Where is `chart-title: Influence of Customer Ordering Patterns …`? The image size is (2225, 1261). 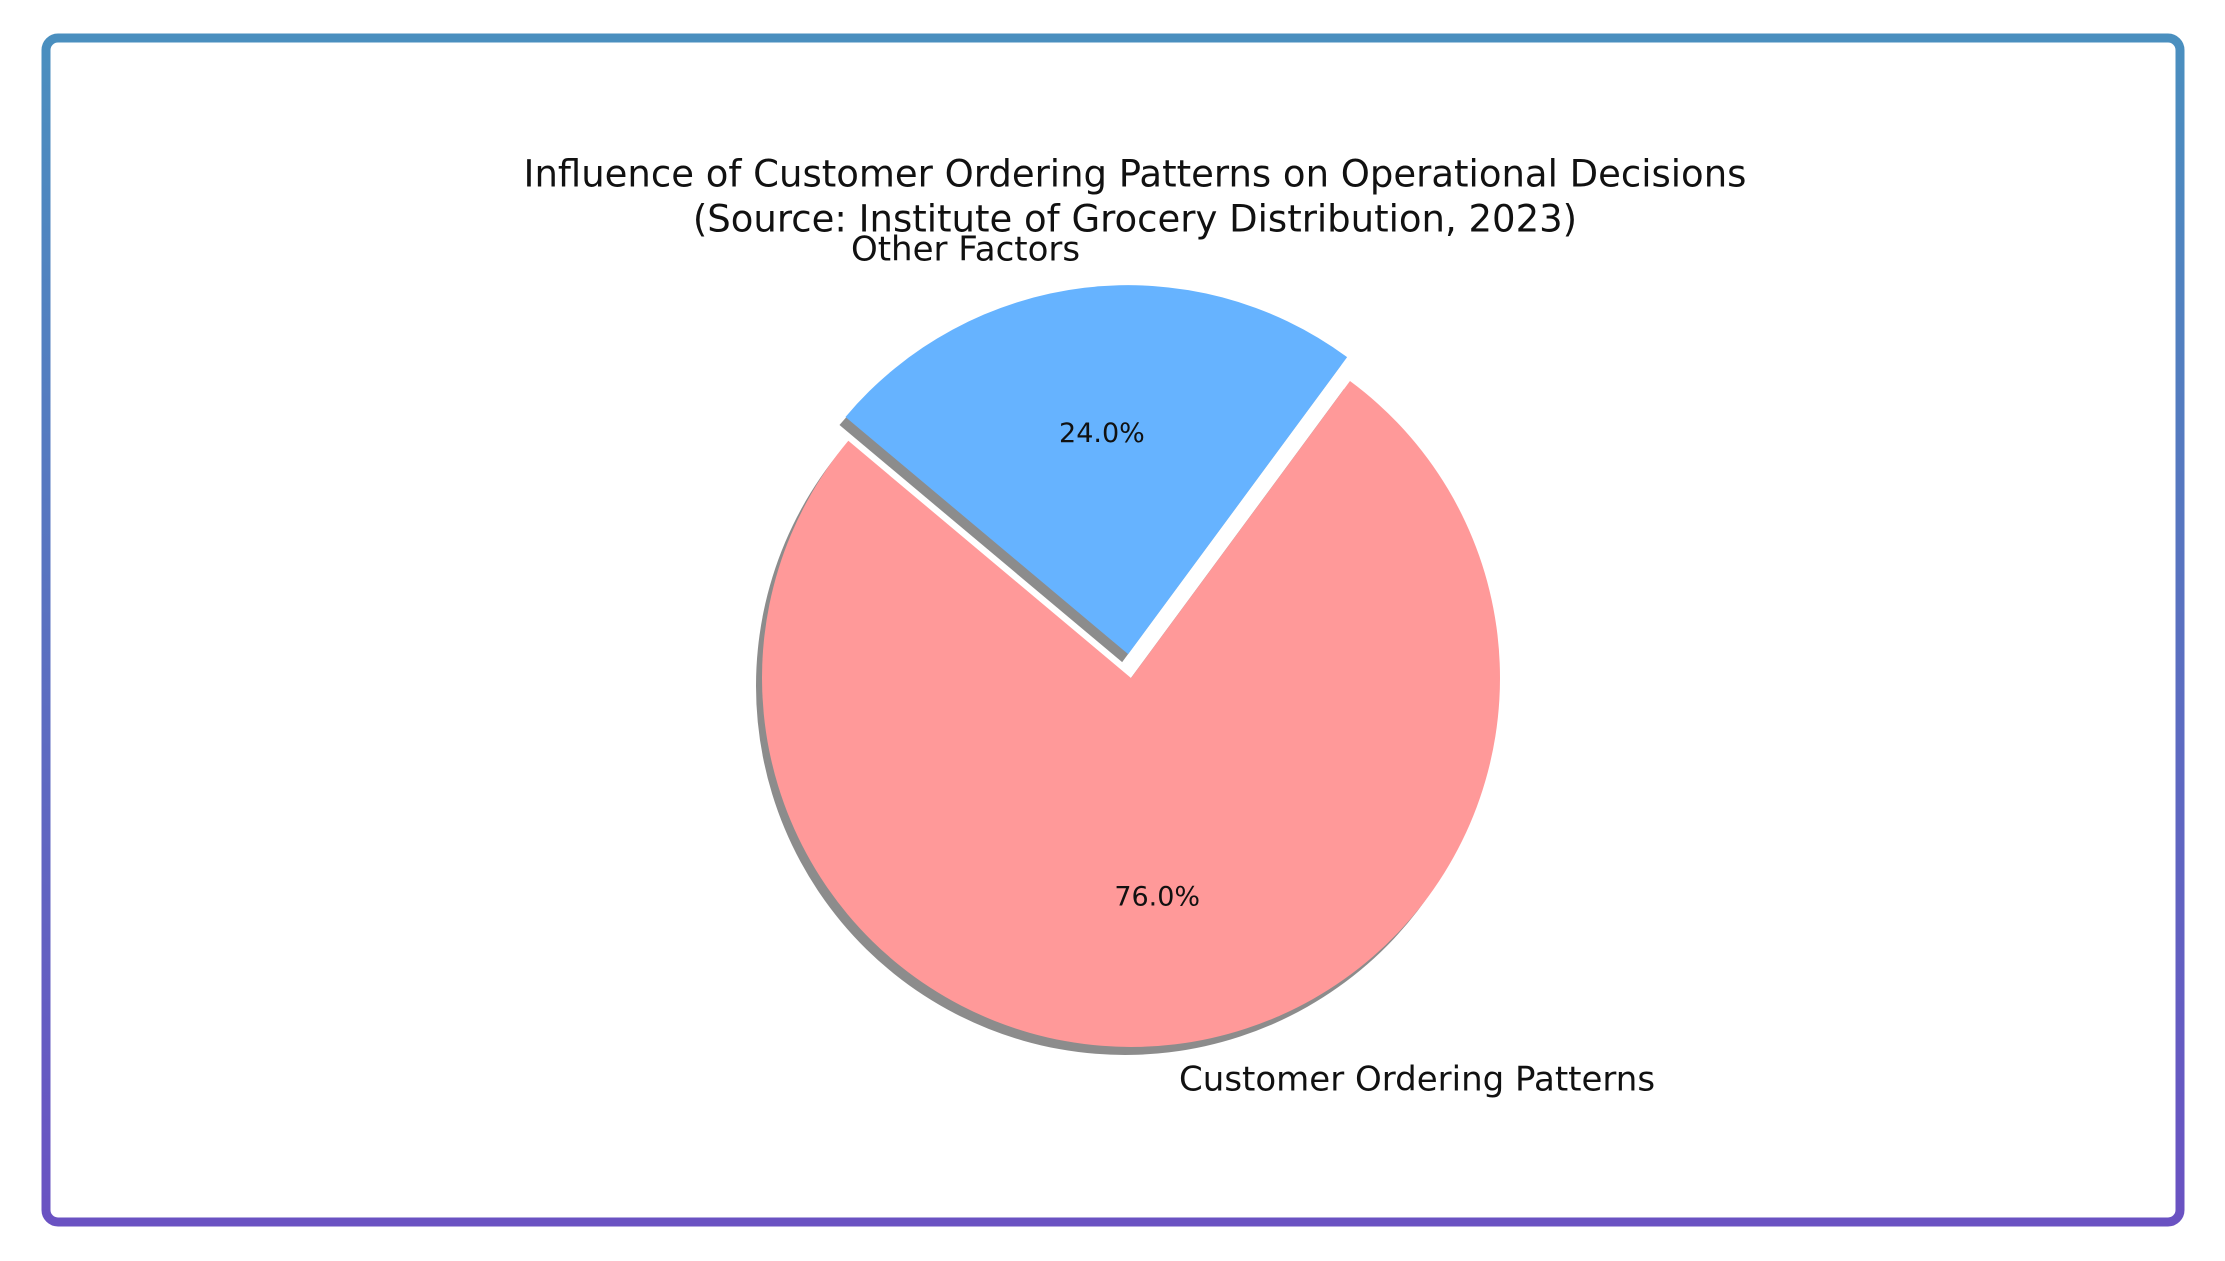 chart-title: Influence of Customer Ordering Patterns … is located at coordinates (1135, 174).